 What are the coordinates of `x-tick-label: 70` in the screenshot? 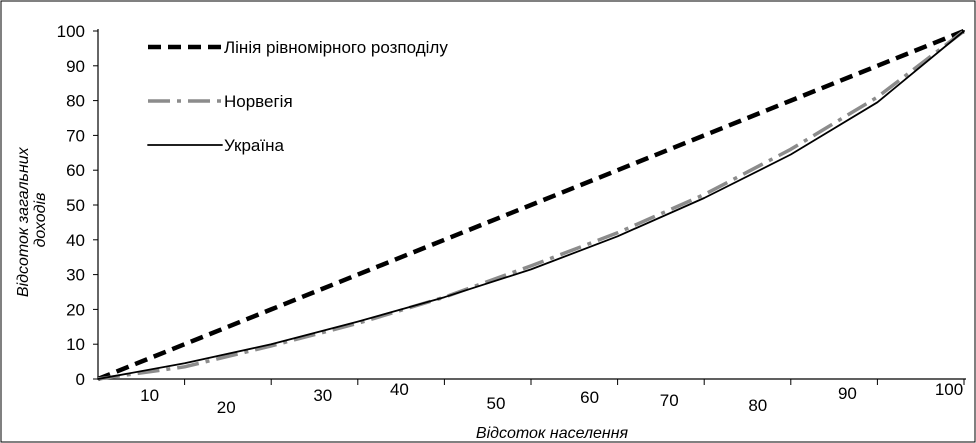 It's located at (669, 400).